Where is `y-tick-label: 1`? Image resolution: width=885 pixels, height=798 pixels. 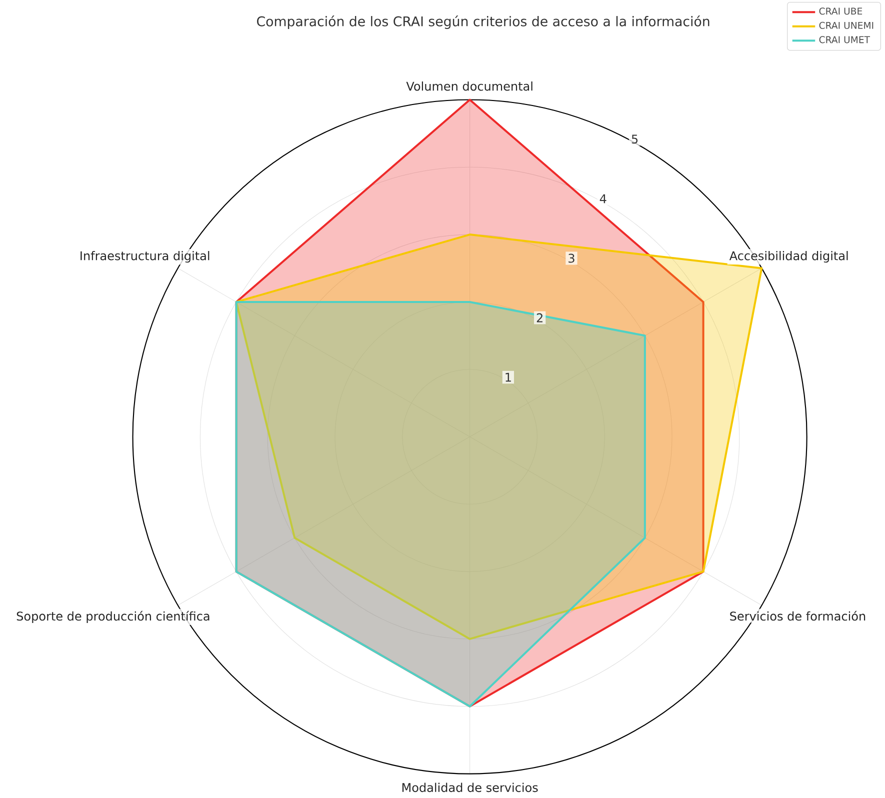 y-tick-label: 1 is located at coordinates (508, 377).